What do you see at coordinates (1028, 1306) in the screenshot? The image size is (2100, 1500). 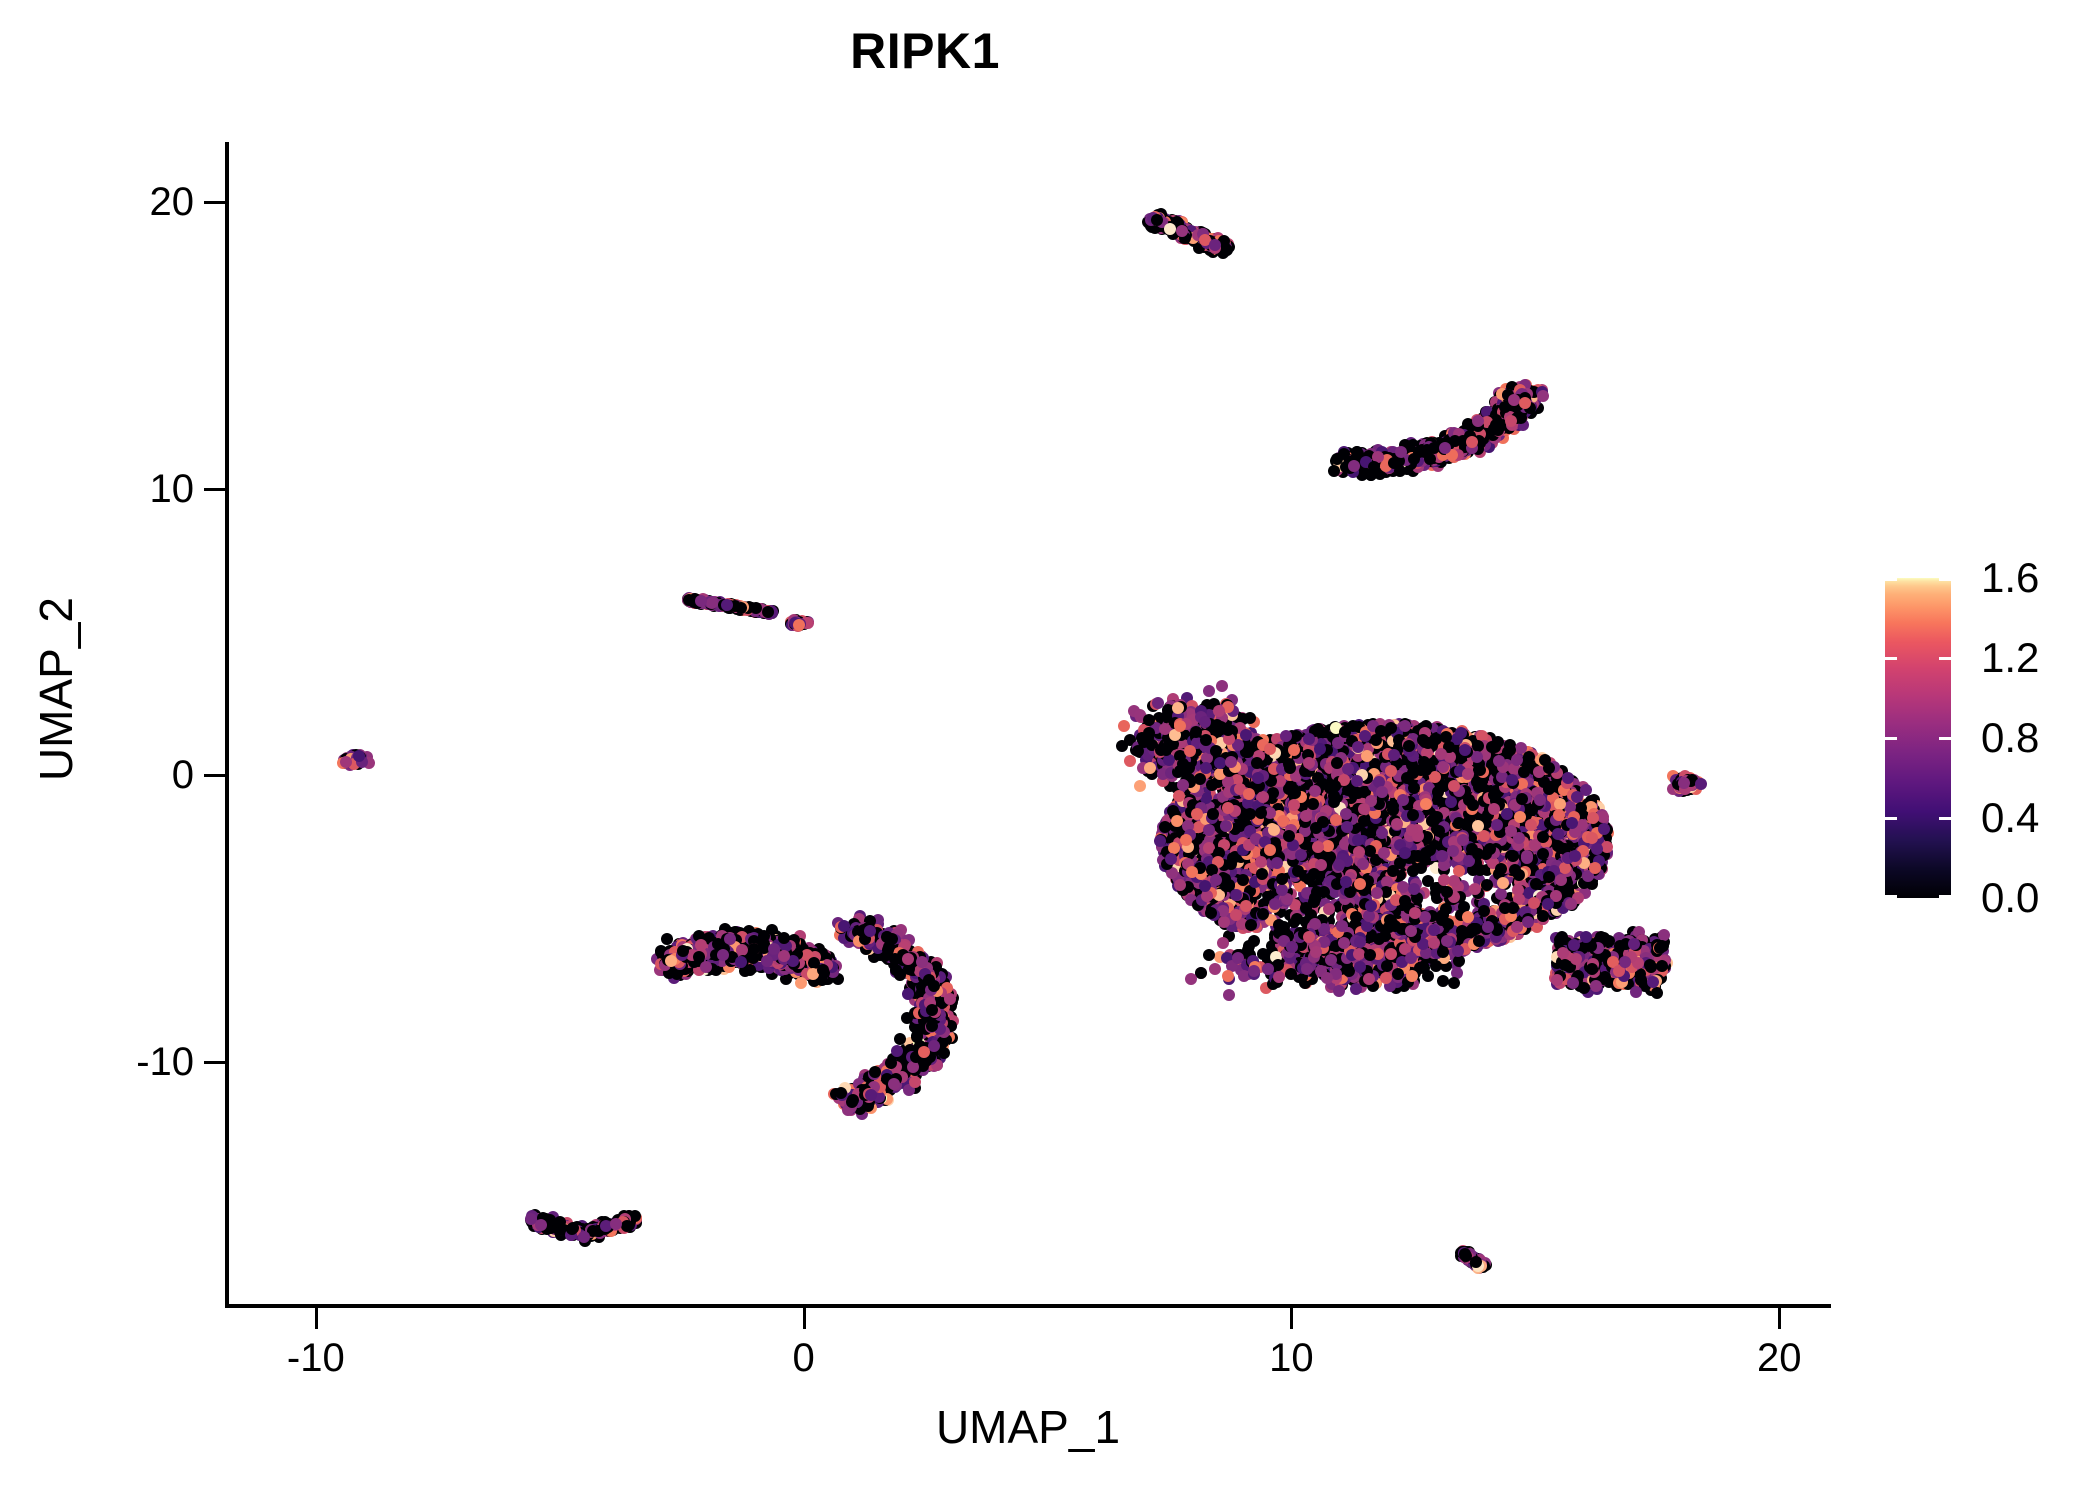 I see `x-axis-spine` at bounding box center [1028, 1306].